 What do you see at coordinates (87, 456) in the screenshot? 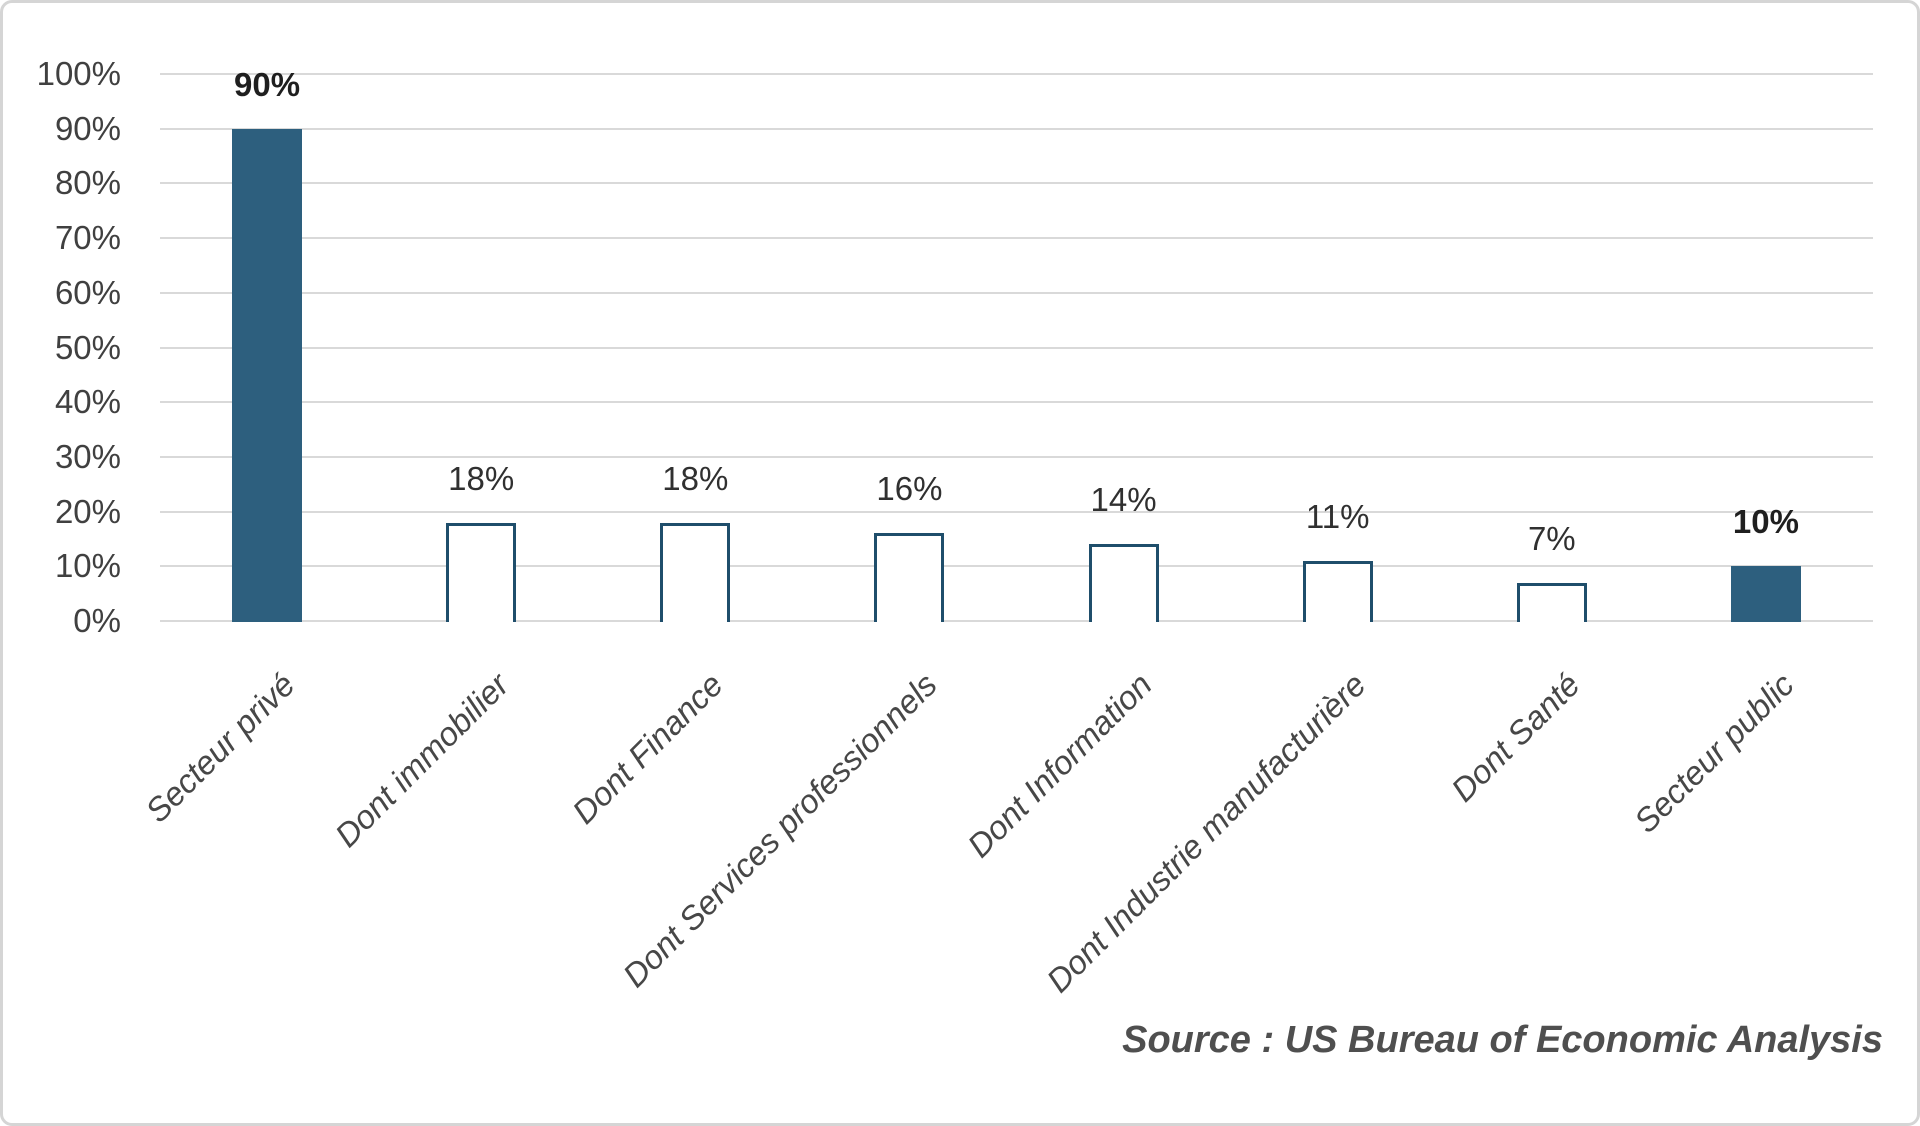
I see `y-tick-30%: 30%` at bounding box center [87, 456].